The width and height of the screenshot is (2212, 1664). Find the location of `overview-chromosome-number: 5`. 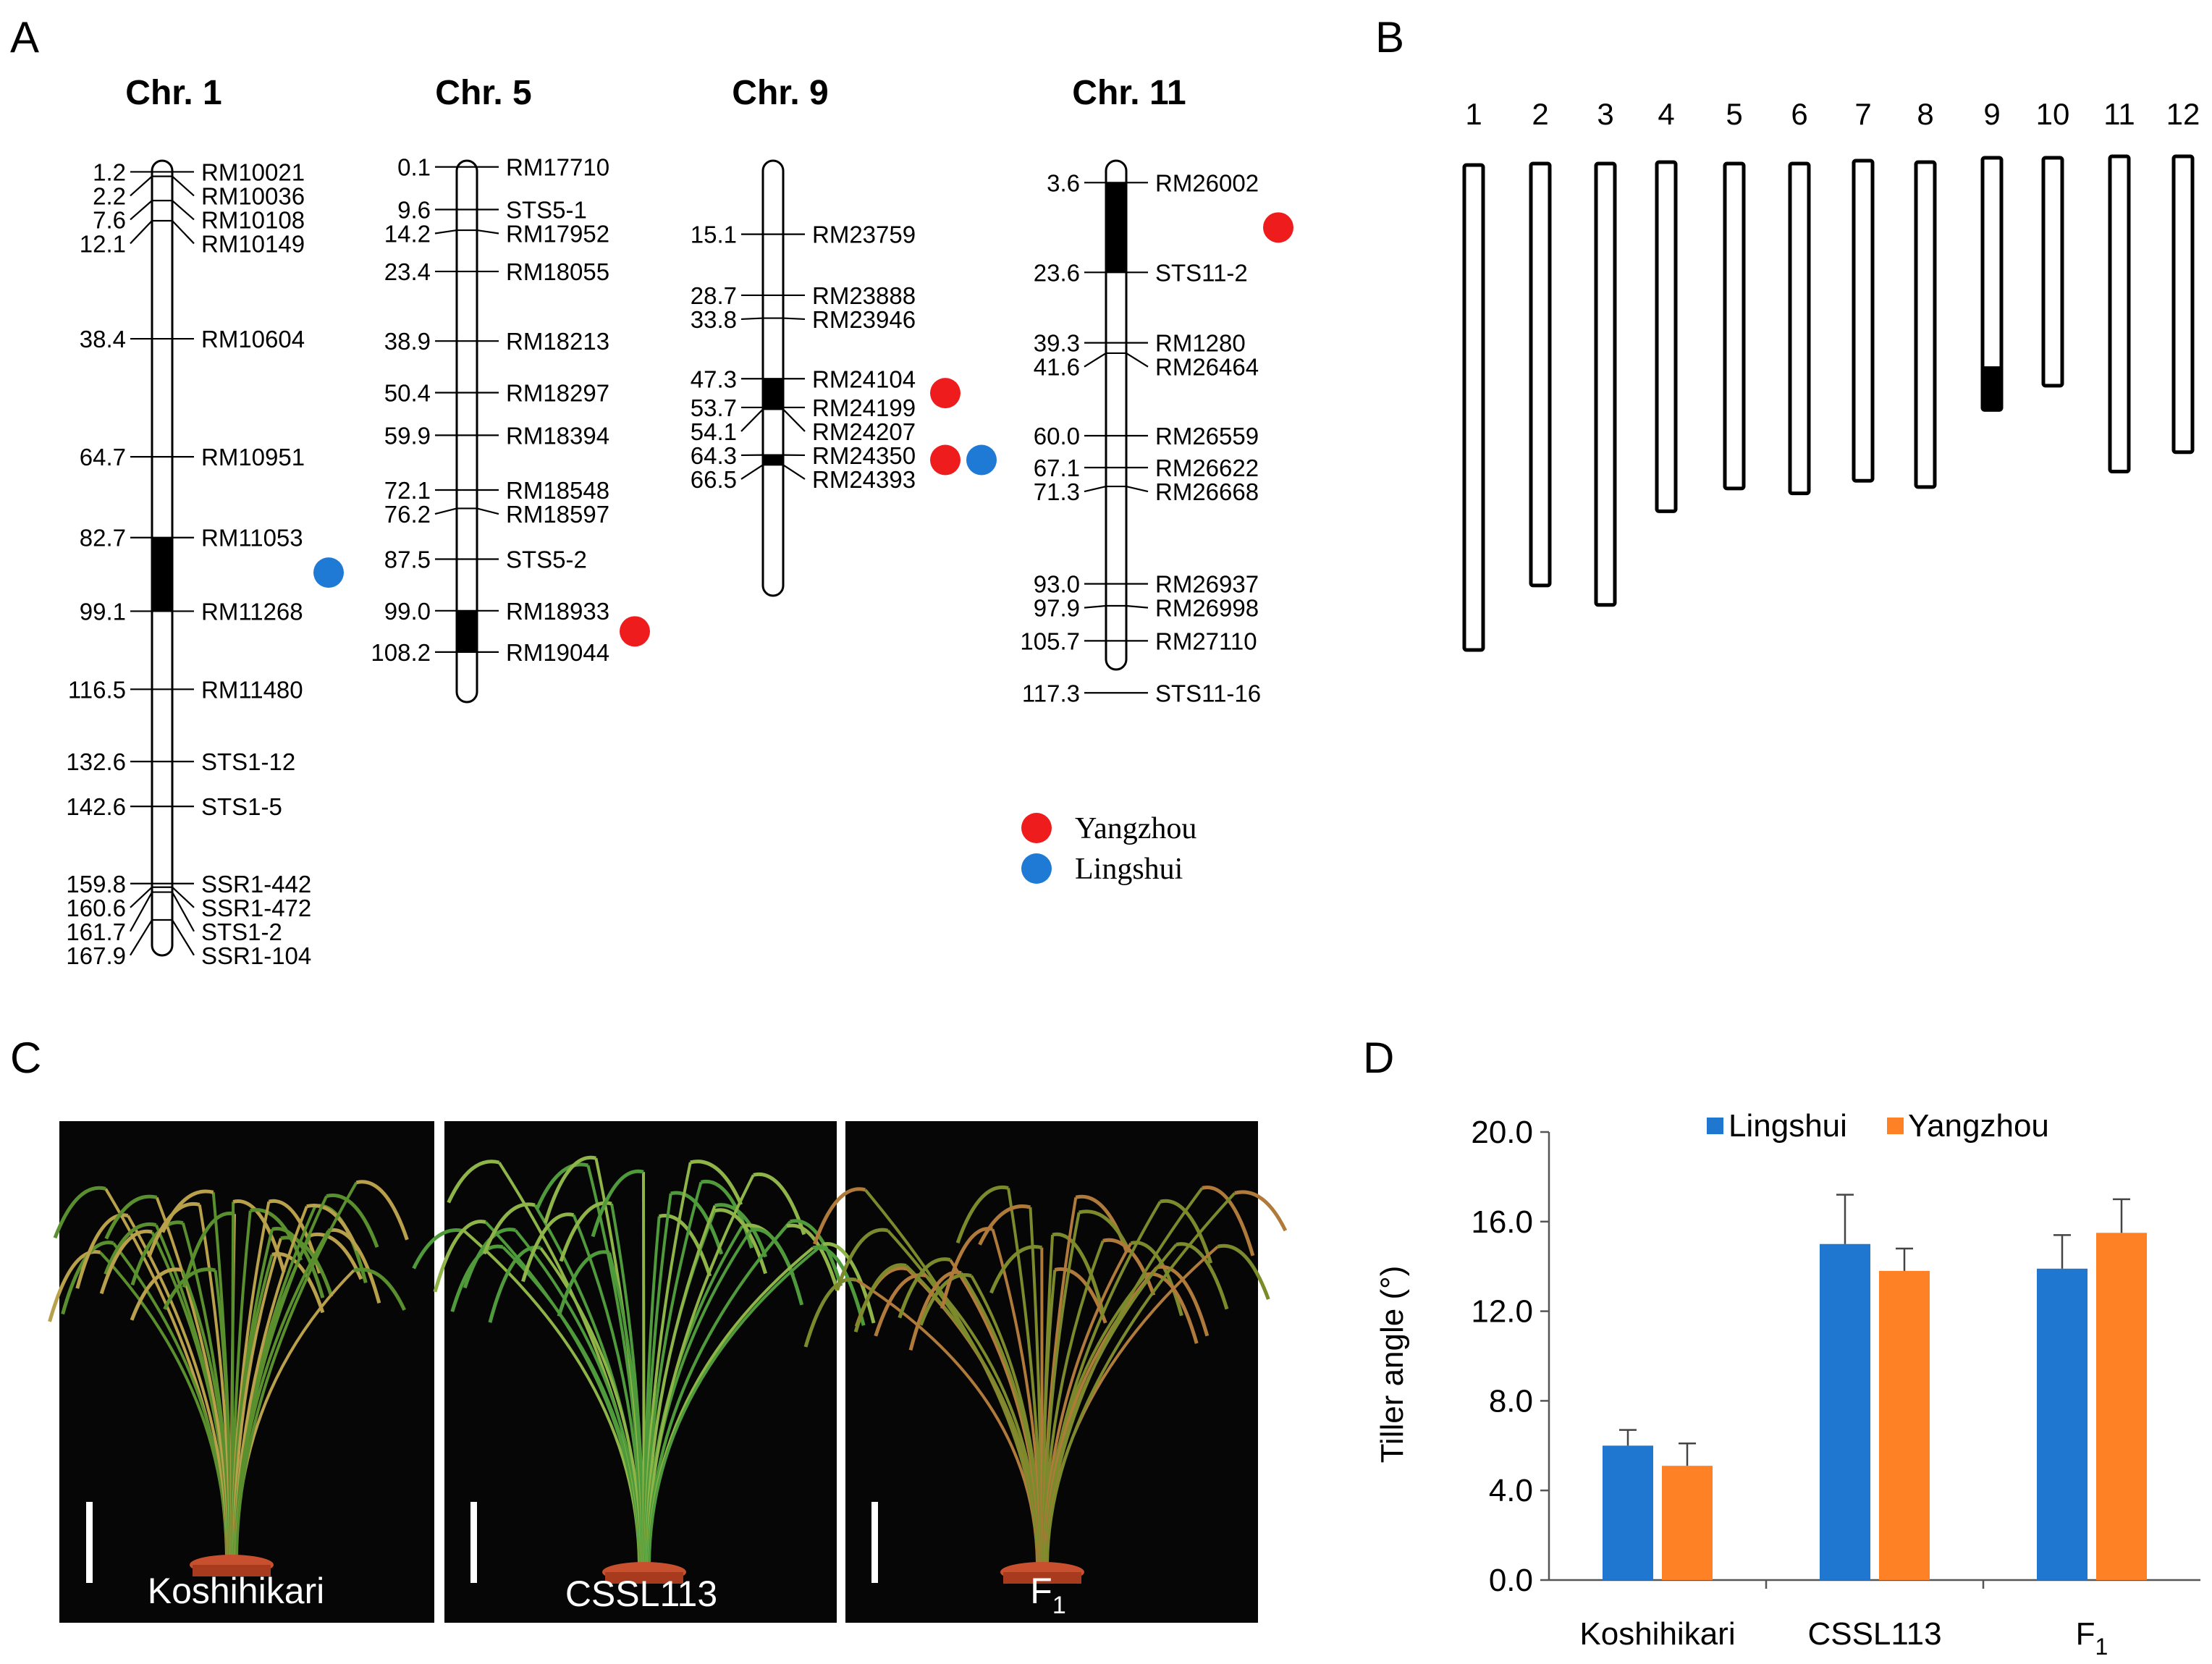

overview-chromosome-number: 5 is located at coordinates (1734, 114).